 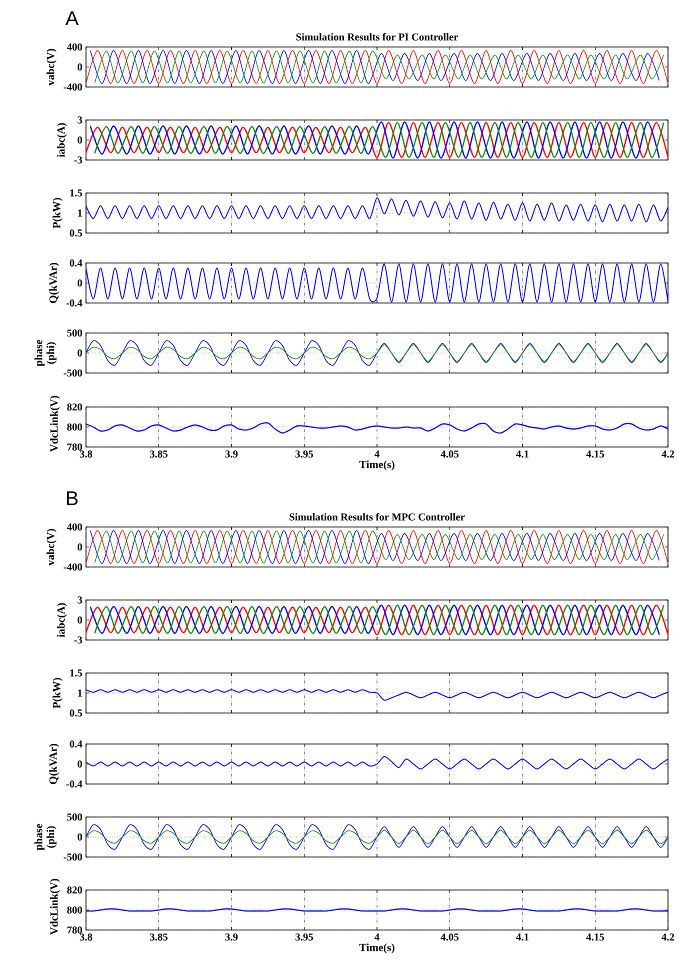 I want to click on text: A, so click(x=72, y=18).